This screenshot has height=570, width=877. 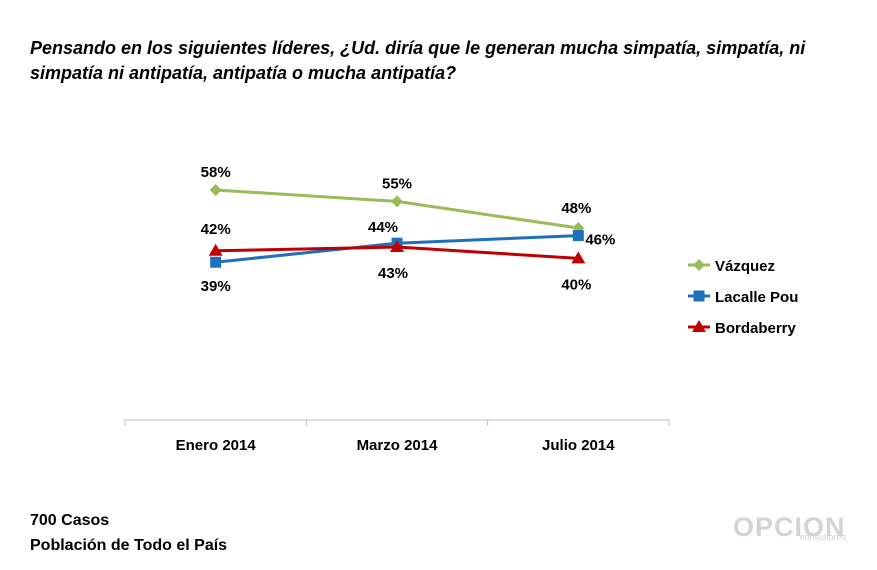 What do you see at coordinates (699, 326) in the screenshot?
I see `legend-marker-bordaberry` at bounding box center [699, 326].